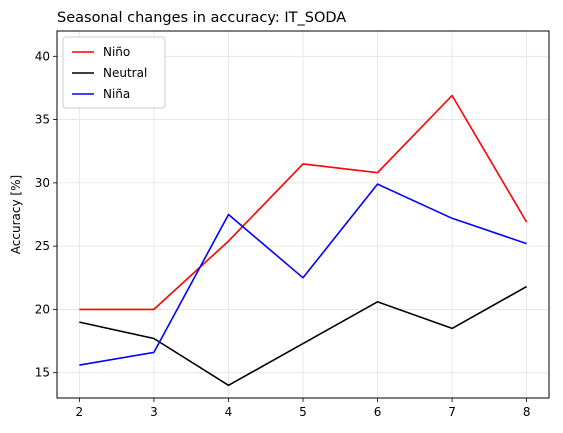 The width and height of the screenshot is (563, 433). Describe the element at coordinates (42, 120) in the screenshot. I see `y-tick-label: 35` at that location.